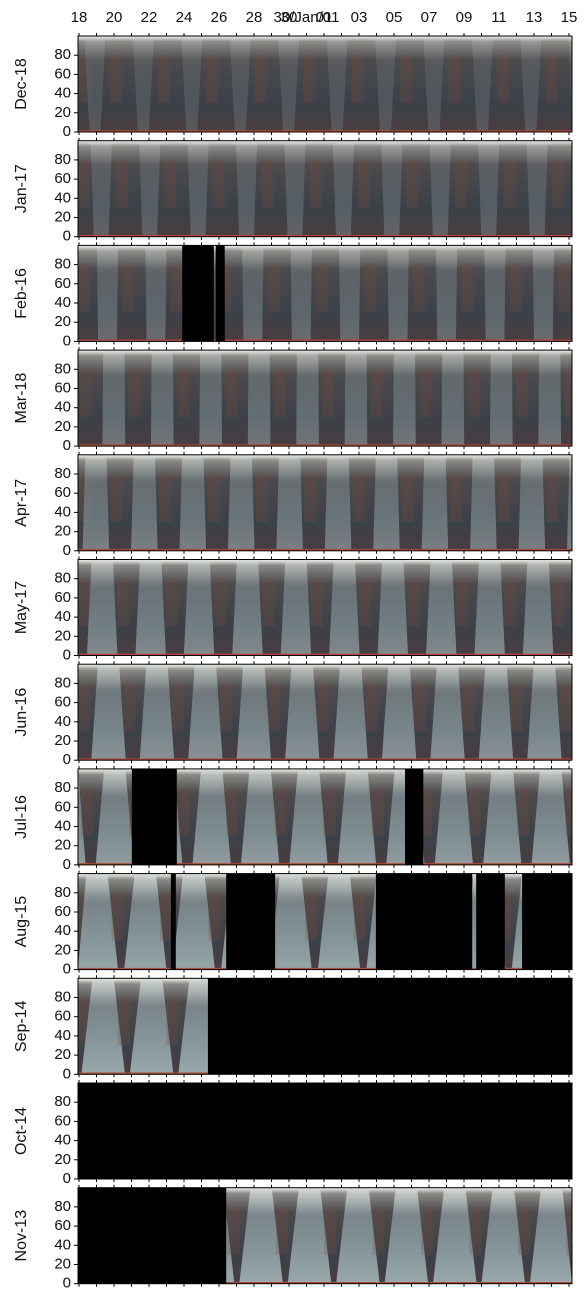 This screenshot has height=1289, width=588. Describe the element at coordinates (67, 236) in the screenshot. I see `y-tick-label: 0` at that location.